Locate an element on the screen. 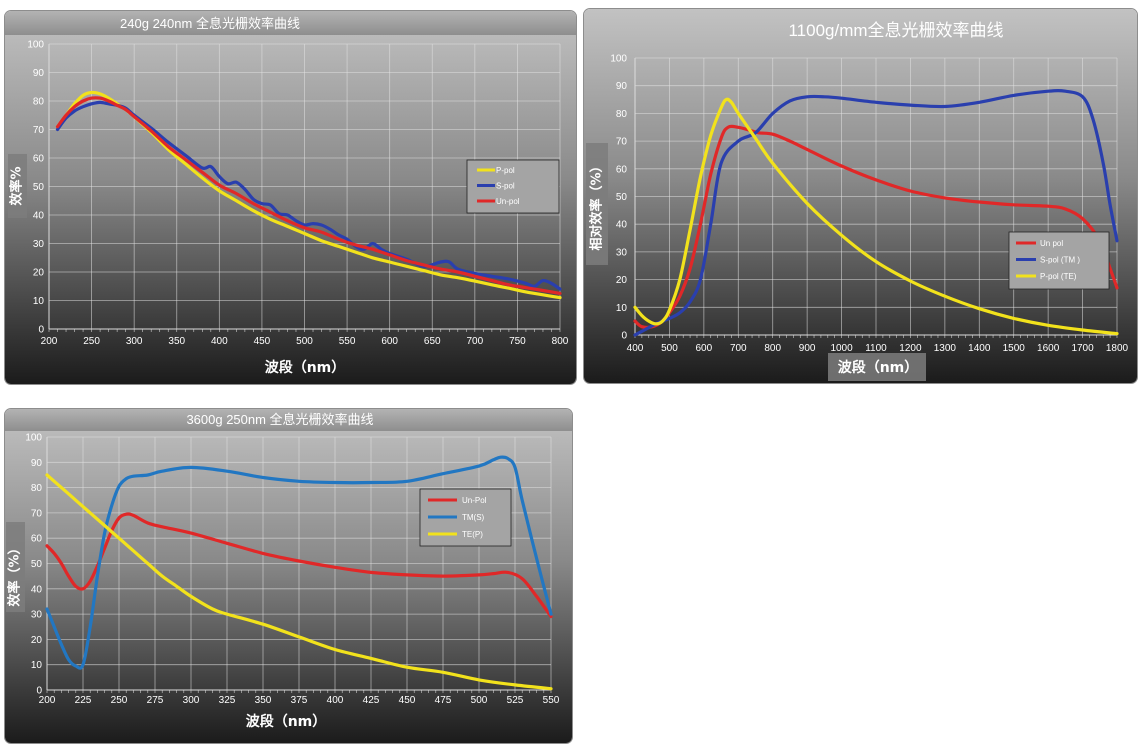 Image resolution: width=1140 pixels, height=749 pixels. x-tick-label: 425 is located at coordinates (371, 700).